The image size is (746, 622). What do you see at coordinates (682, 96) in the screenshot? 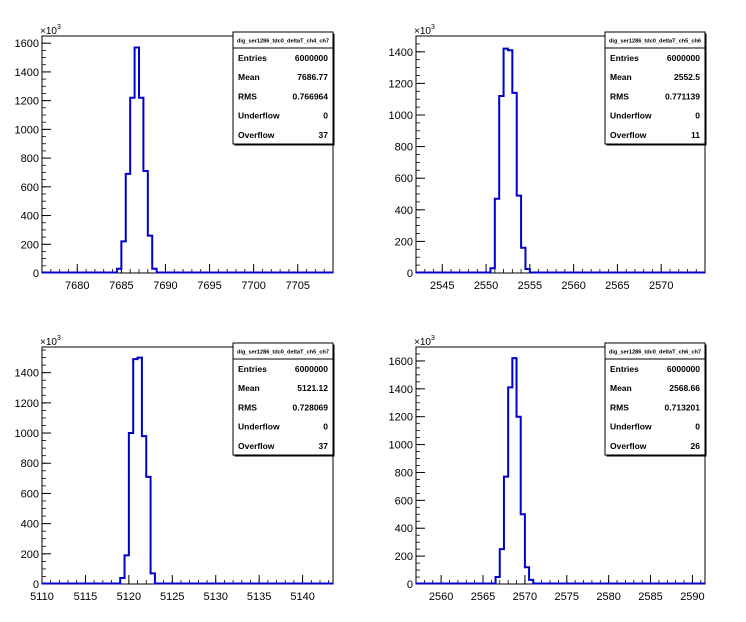
I see `stat-value: 0.771139` at bounding box center [682, 96].